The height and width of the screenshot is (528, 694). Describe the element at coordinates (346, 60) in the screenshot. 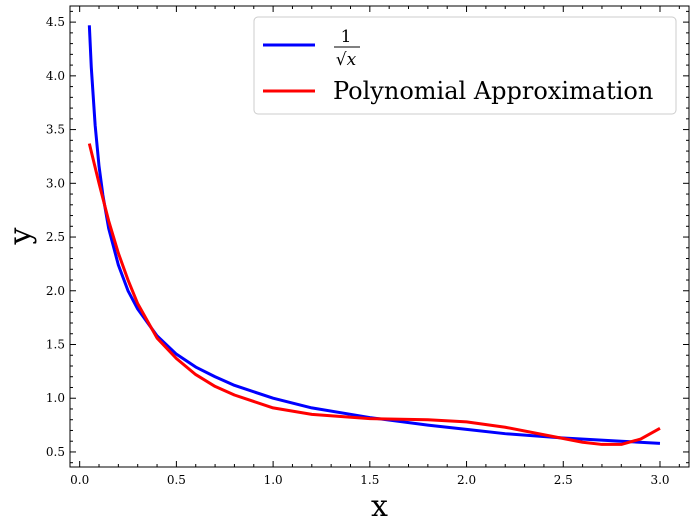

I see `legend-label-denominator: √x` at that location.